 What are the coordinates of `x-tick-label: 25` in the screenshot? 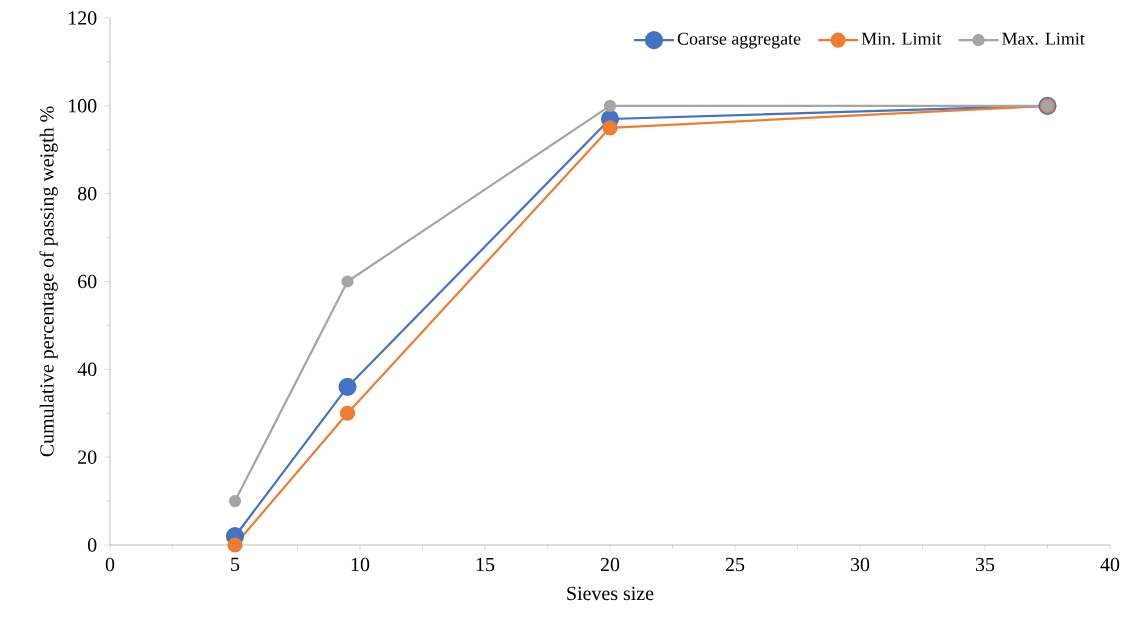 It's located at (735, 564).